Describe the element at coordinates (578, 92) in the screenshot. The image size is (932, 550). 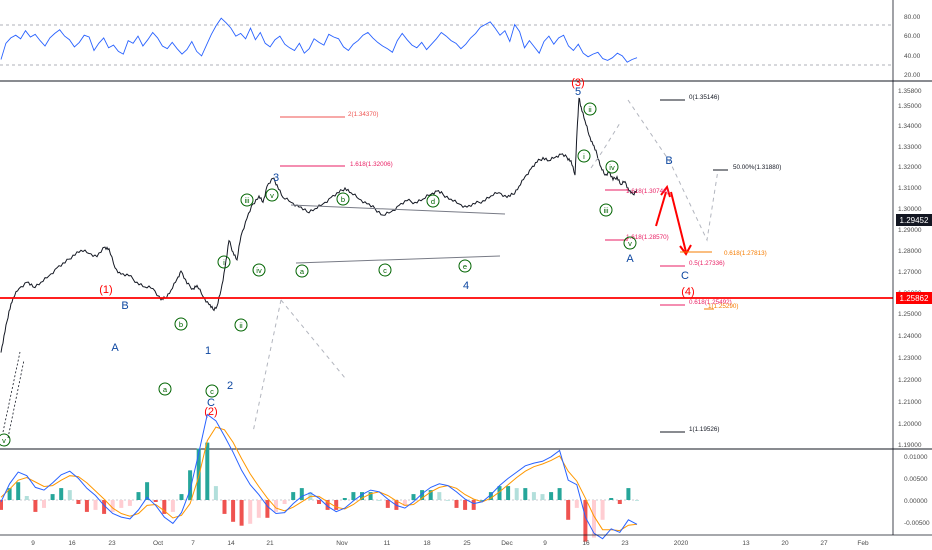
I see `wave-label: 5` at that location.